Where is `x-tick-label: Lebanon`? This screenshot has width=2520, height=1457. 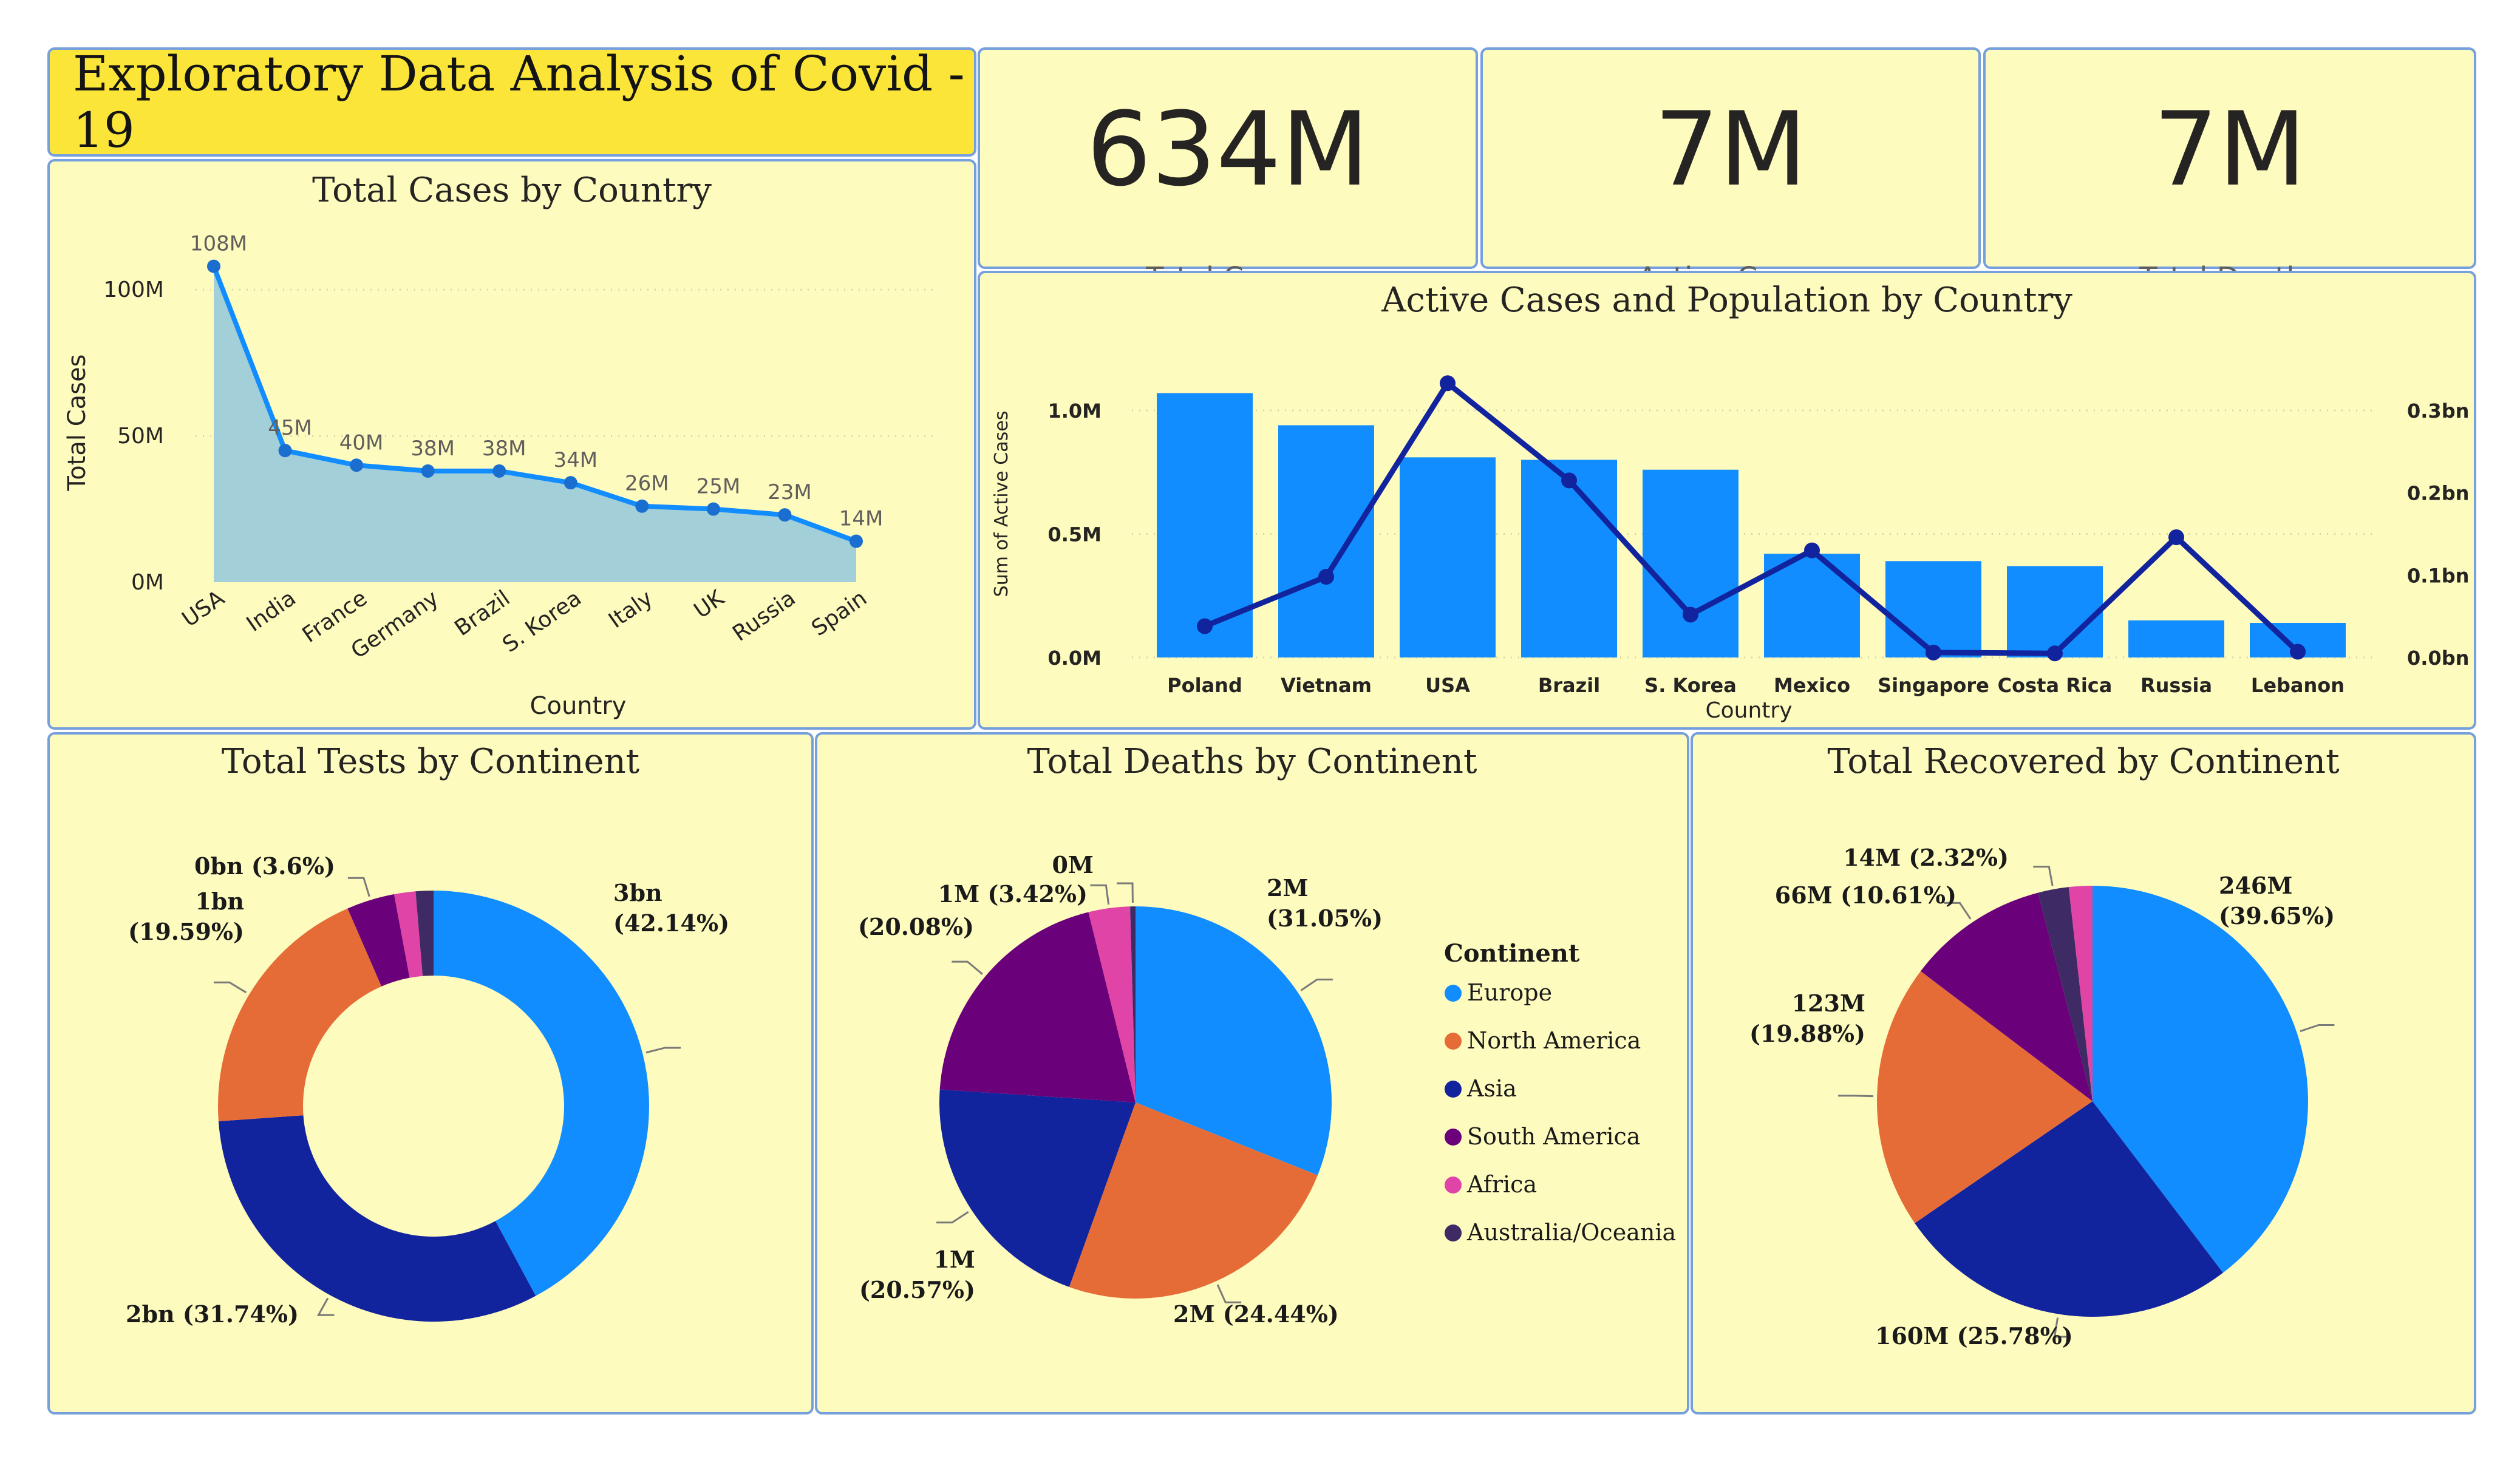
x-tick-label: Lebanon is located at coordinates (2298, 685).